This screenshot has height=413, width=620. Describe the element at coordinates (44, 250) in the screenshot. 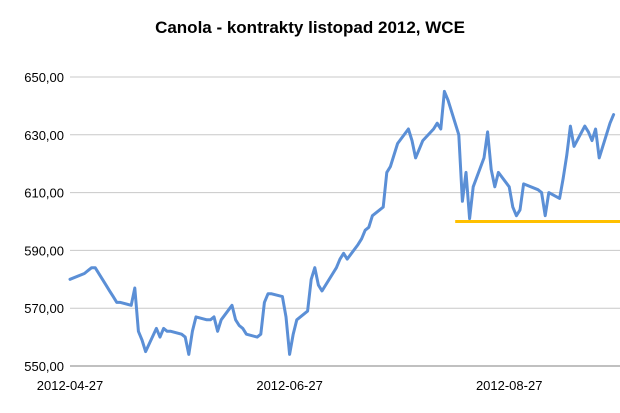

I see `y-tick-label: 590,00` at that location.